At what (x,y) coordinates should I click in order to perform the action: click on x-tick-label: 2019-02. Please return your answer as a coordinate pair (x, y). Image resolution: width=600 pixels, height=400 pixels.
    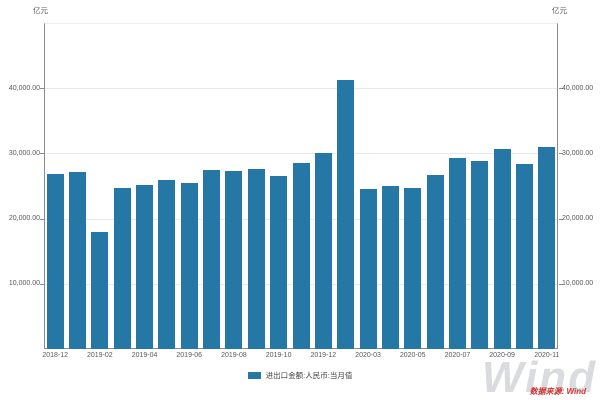
    Looking at the image, I should click on (100, 355).